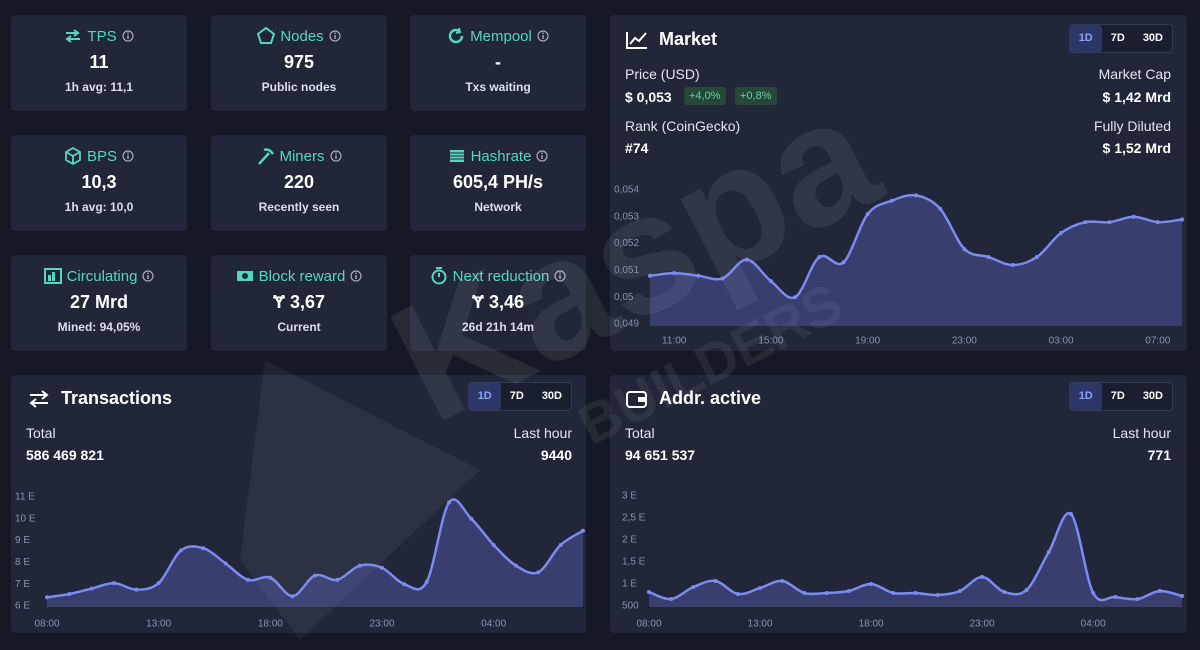 This screenshot has width=1200, height=650. Describe the element at coordinates (636, 40) in the screenshot. I see `chart-icon` at that location.